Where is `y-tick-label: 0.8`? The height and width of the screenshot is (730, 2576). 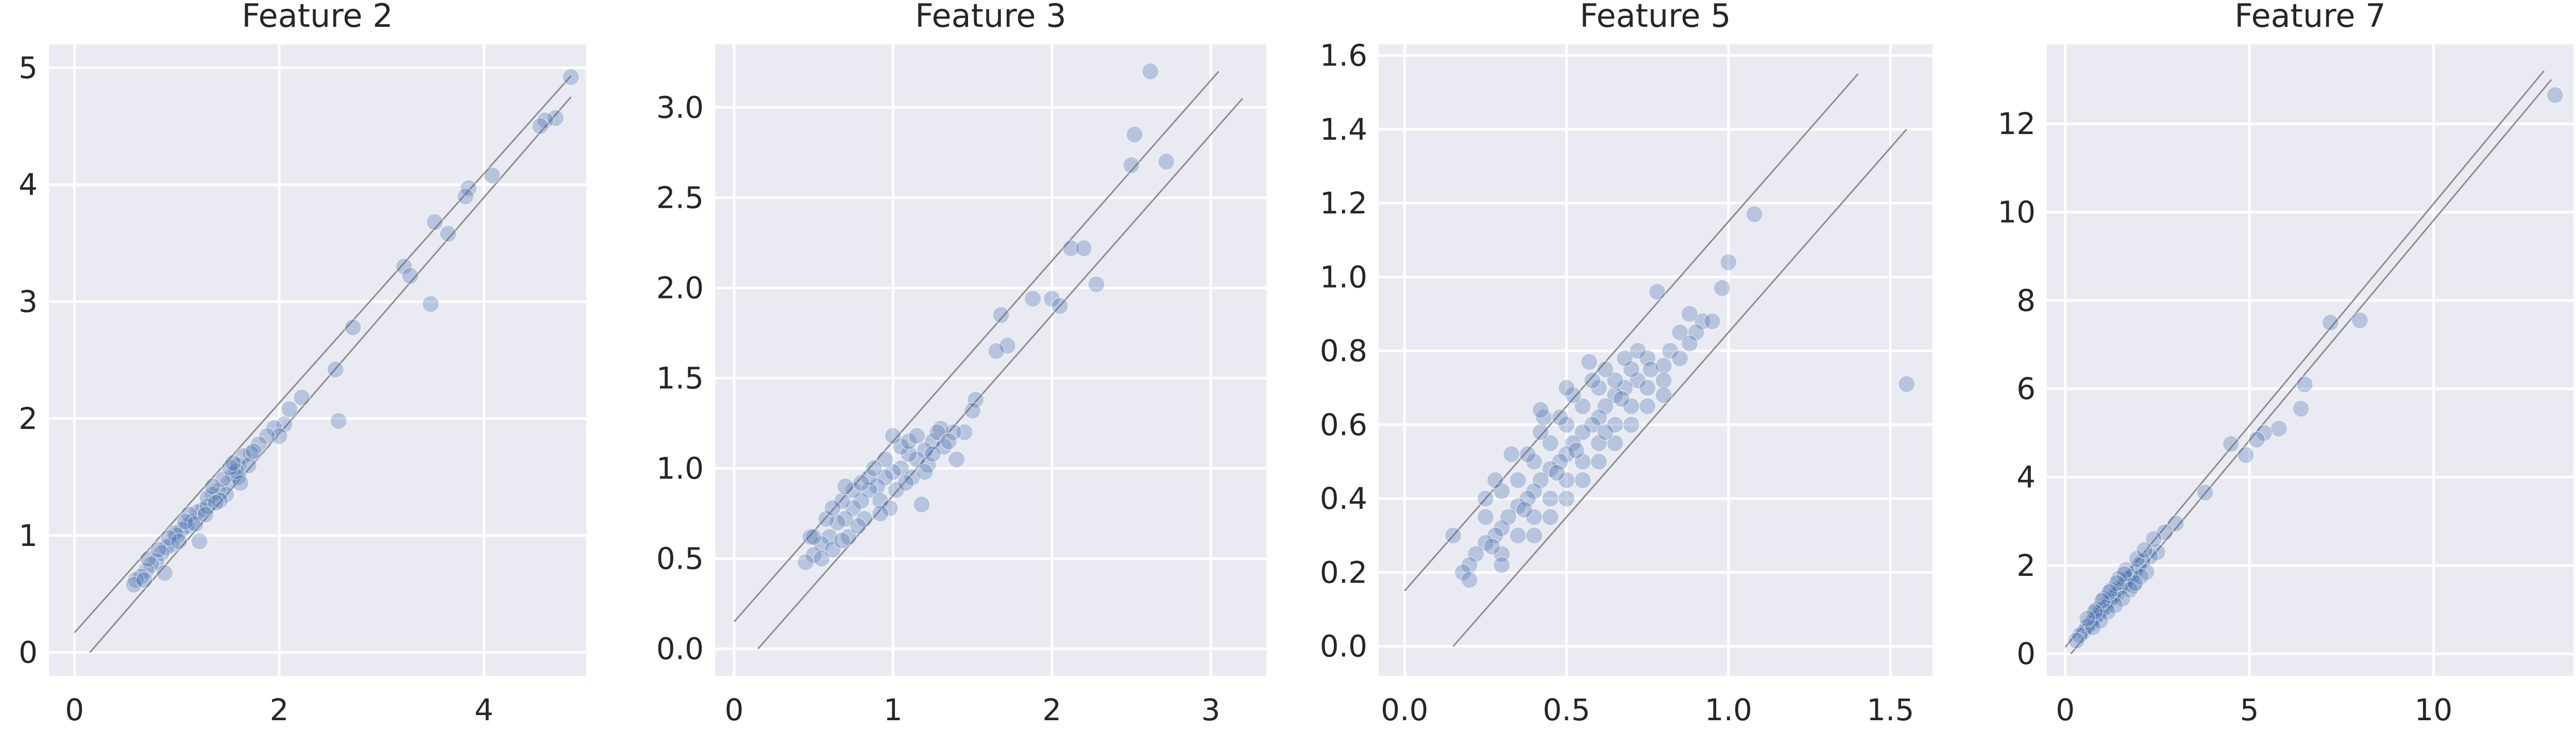
y-tick-label: 0.8 is located at coordinates (1343, 351).